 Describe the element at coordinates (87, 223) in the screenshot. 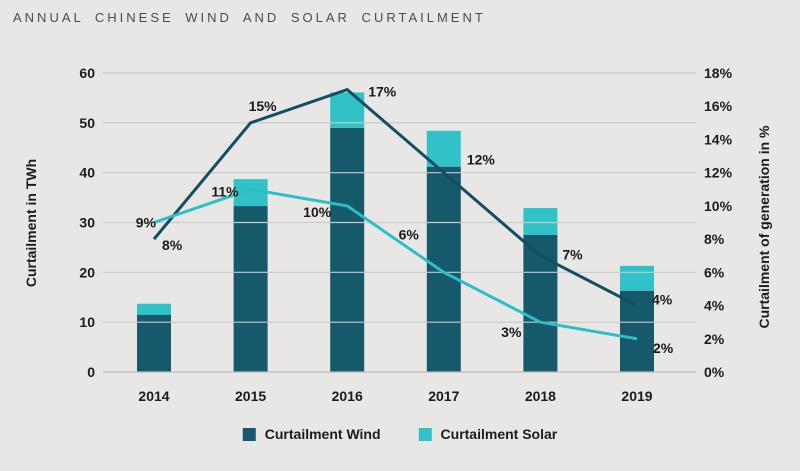

I see `left-axis-tick-30: 30` at that location.